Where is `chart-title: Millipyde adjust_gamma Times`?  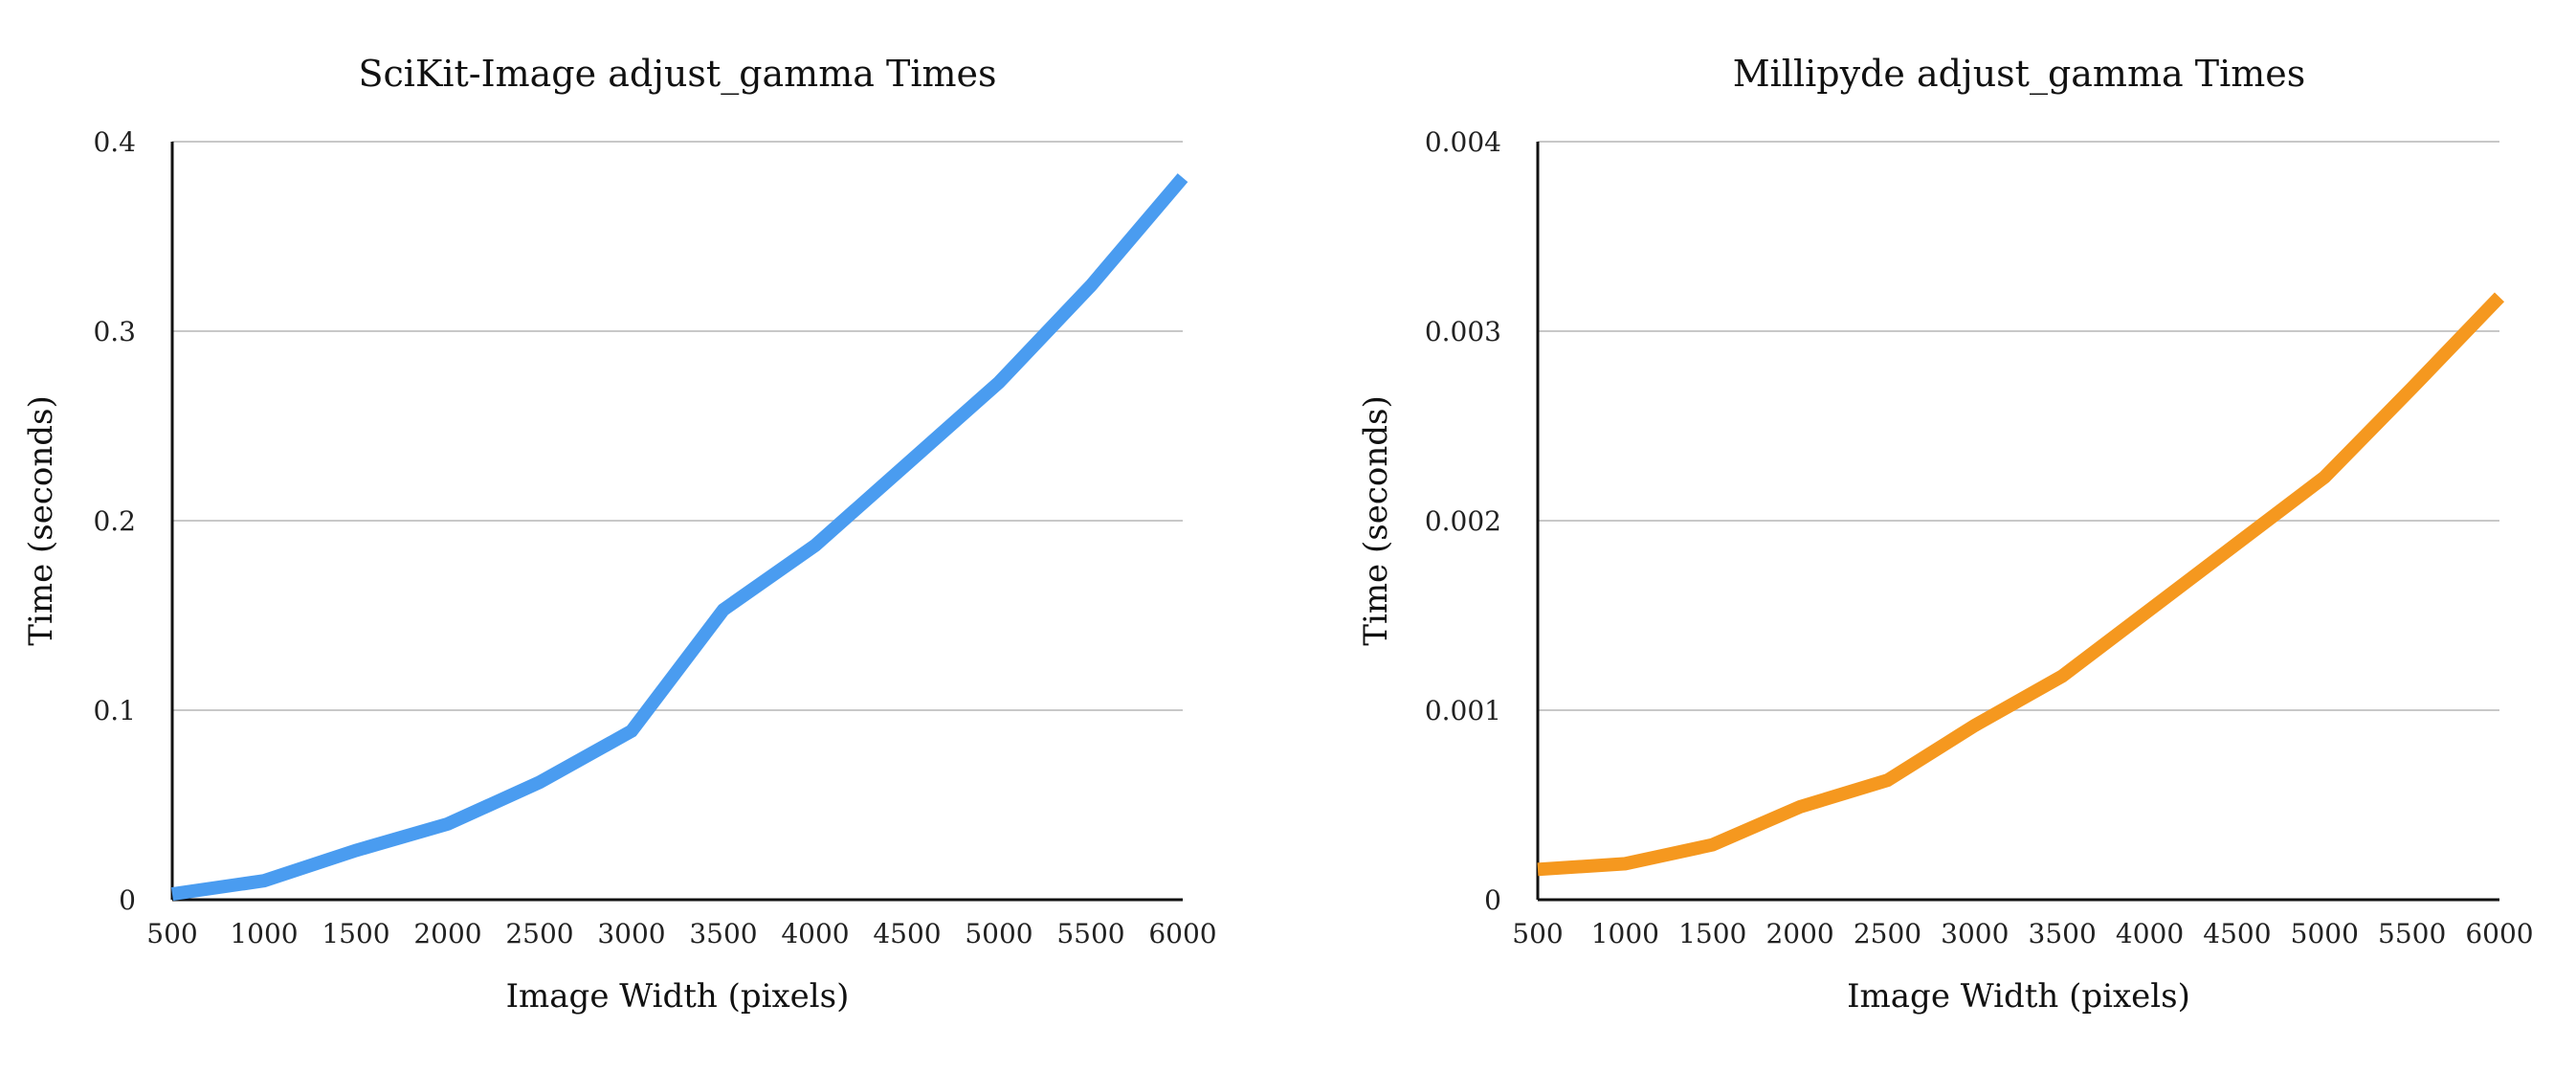
chart-title: Millipyde adjust_gamma Times is located at coordinates (2019, 74).